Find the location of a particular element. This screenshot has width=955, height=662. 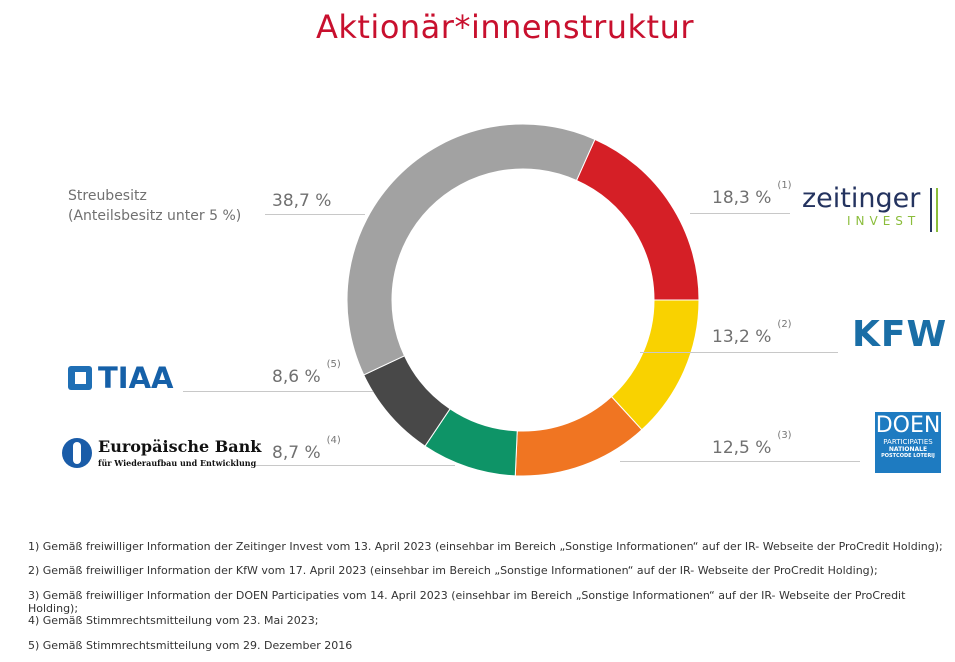

leader-line-doen is located at coordinates (740, 461).